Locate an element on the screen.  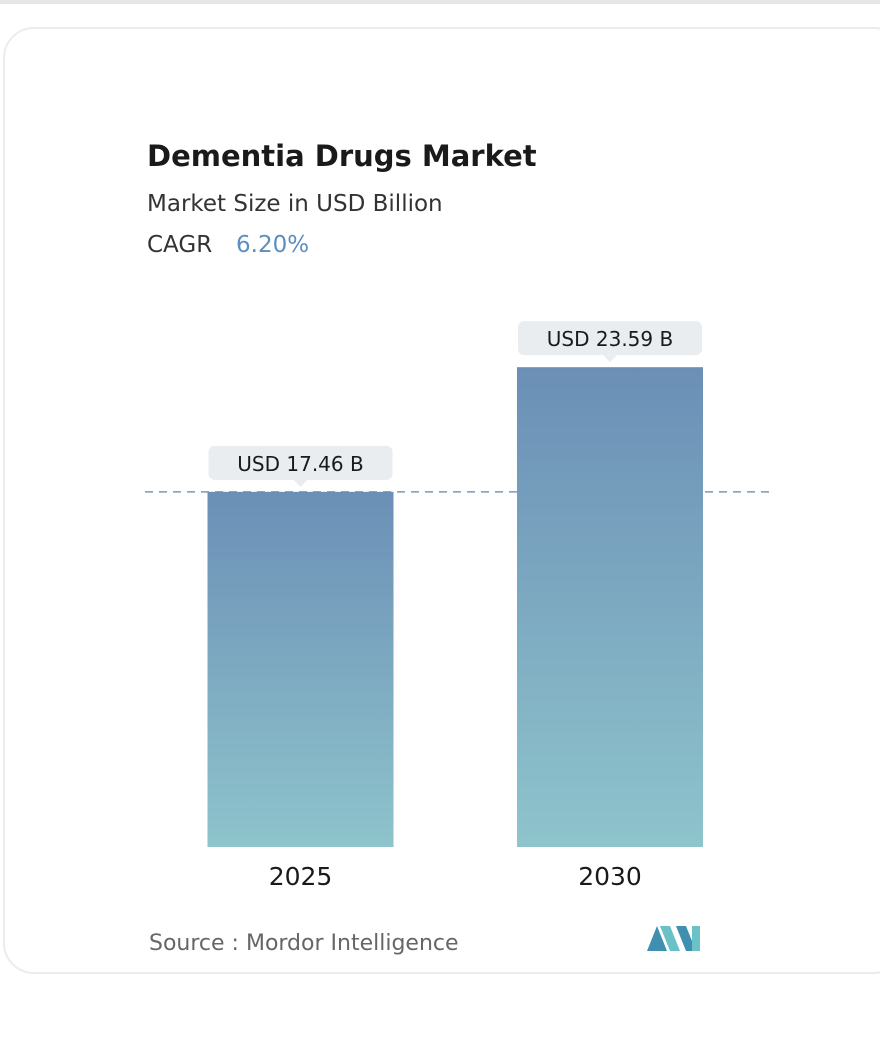
chart-subtitle: Market Size in USD Billion is located at coordinates (295, 204).